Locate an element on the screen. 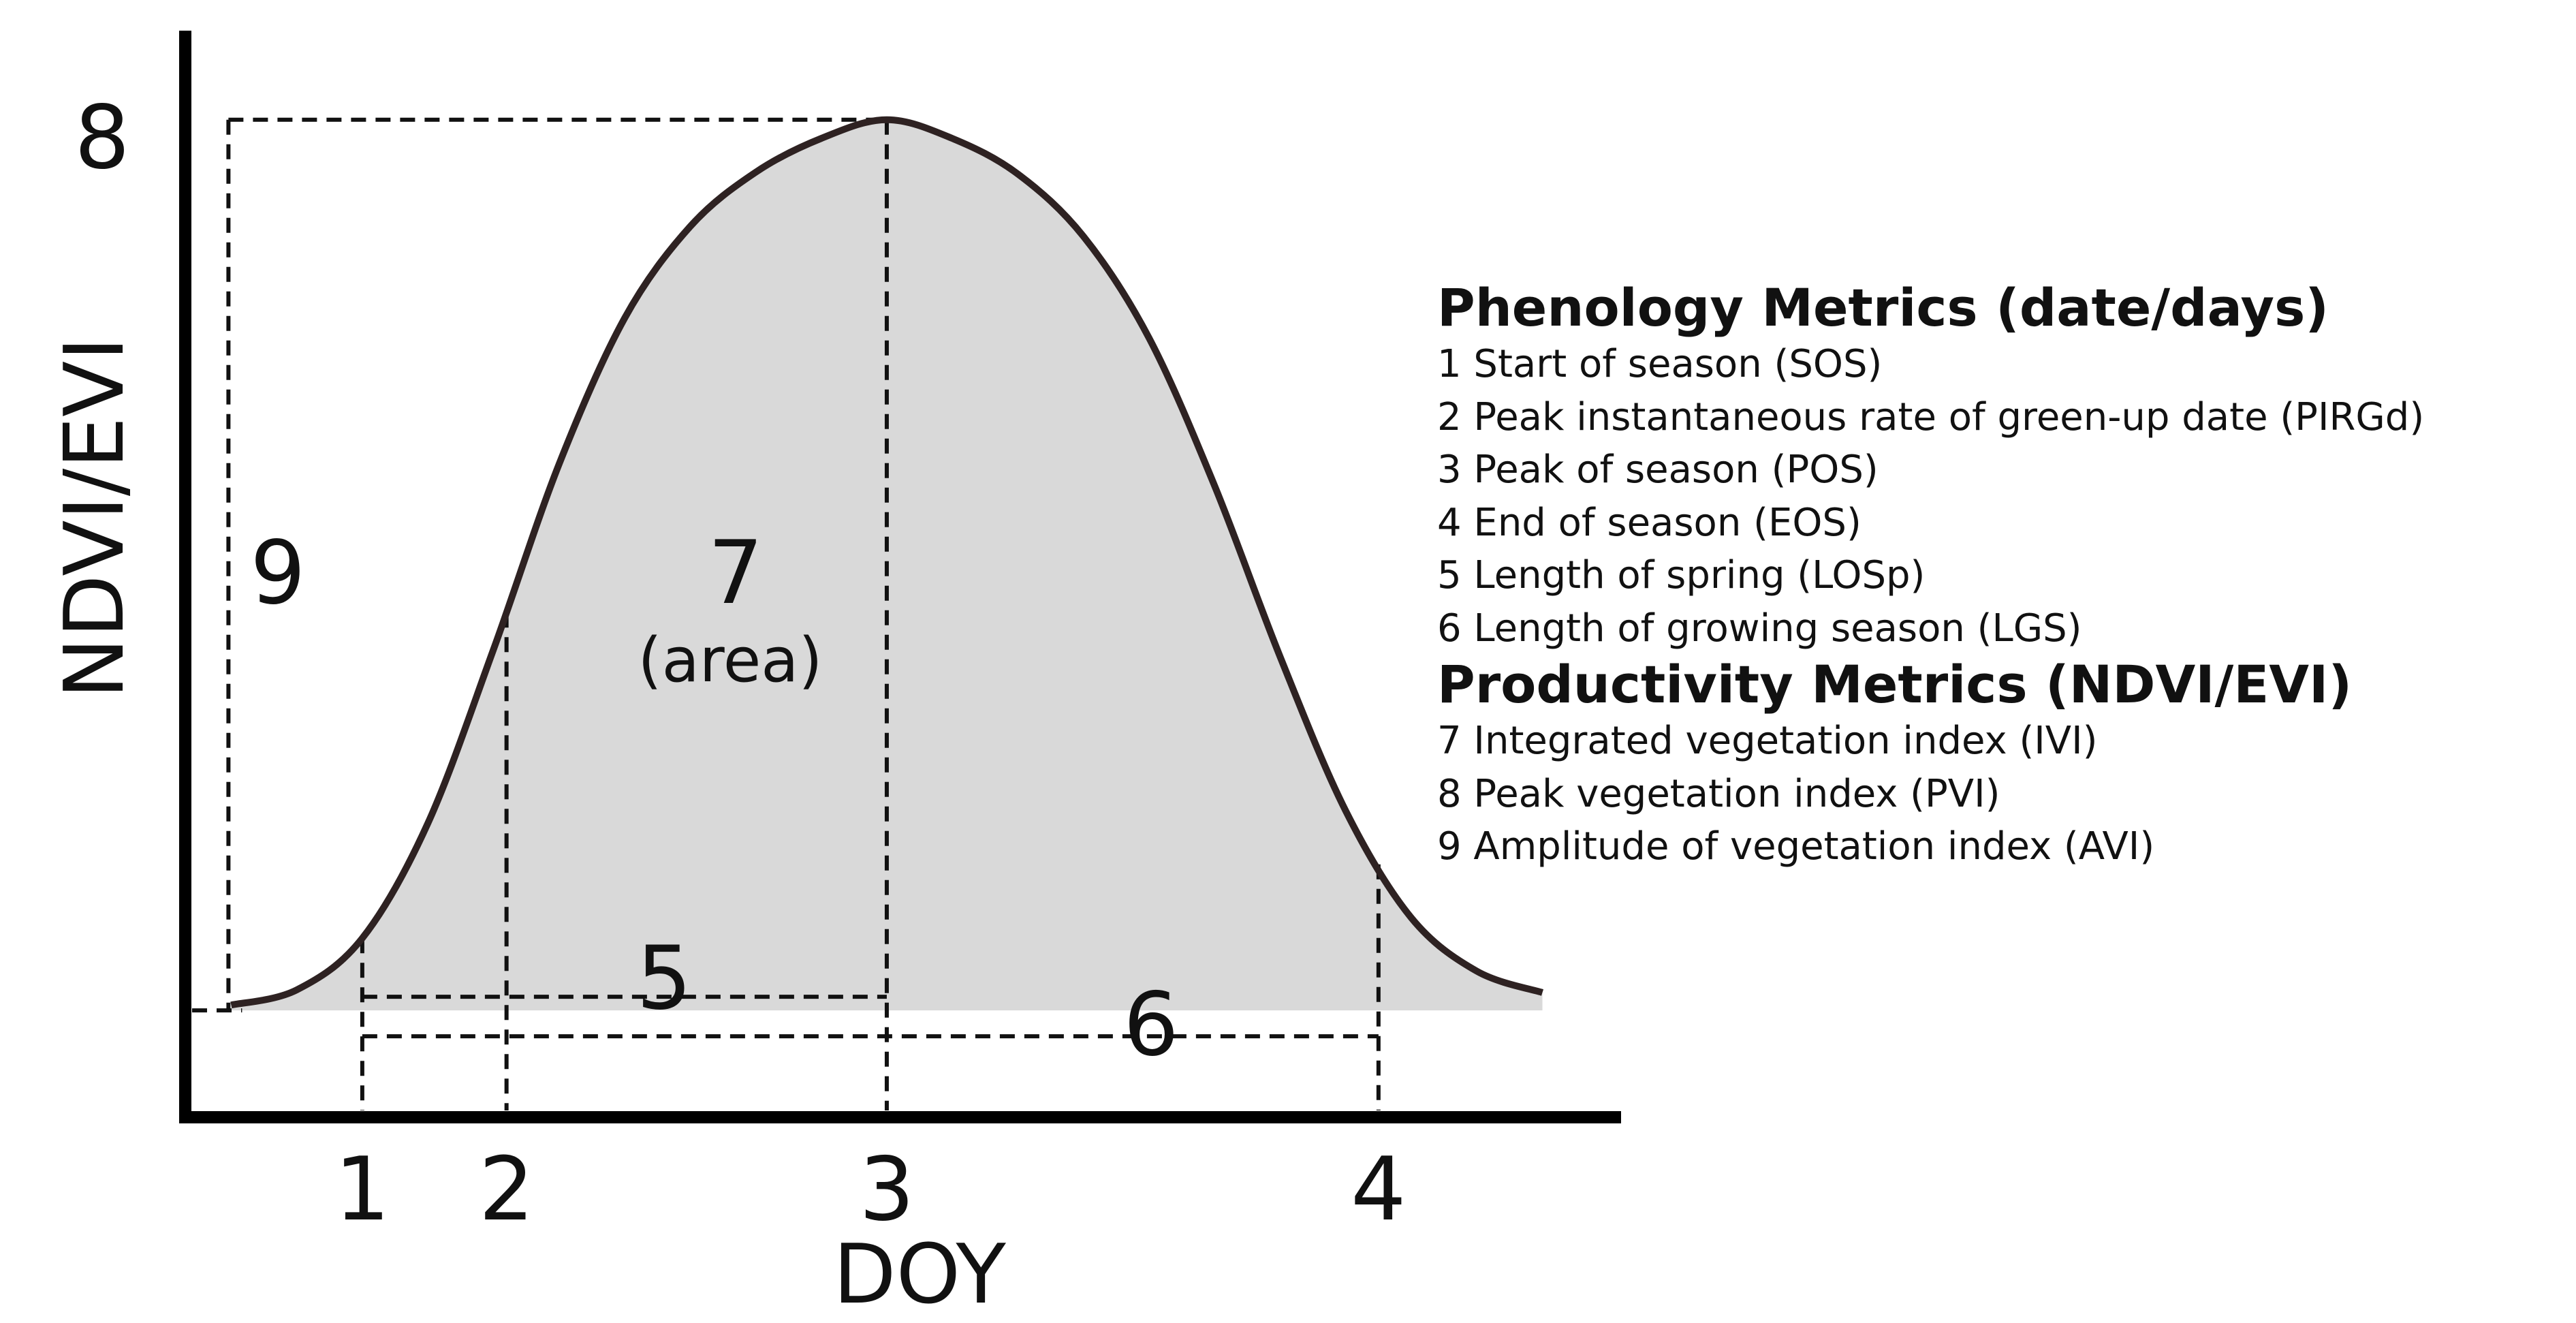 This screenshot has height=1323, width=2576. span-6-label: 6 is located at coordinates (1150, 1025).